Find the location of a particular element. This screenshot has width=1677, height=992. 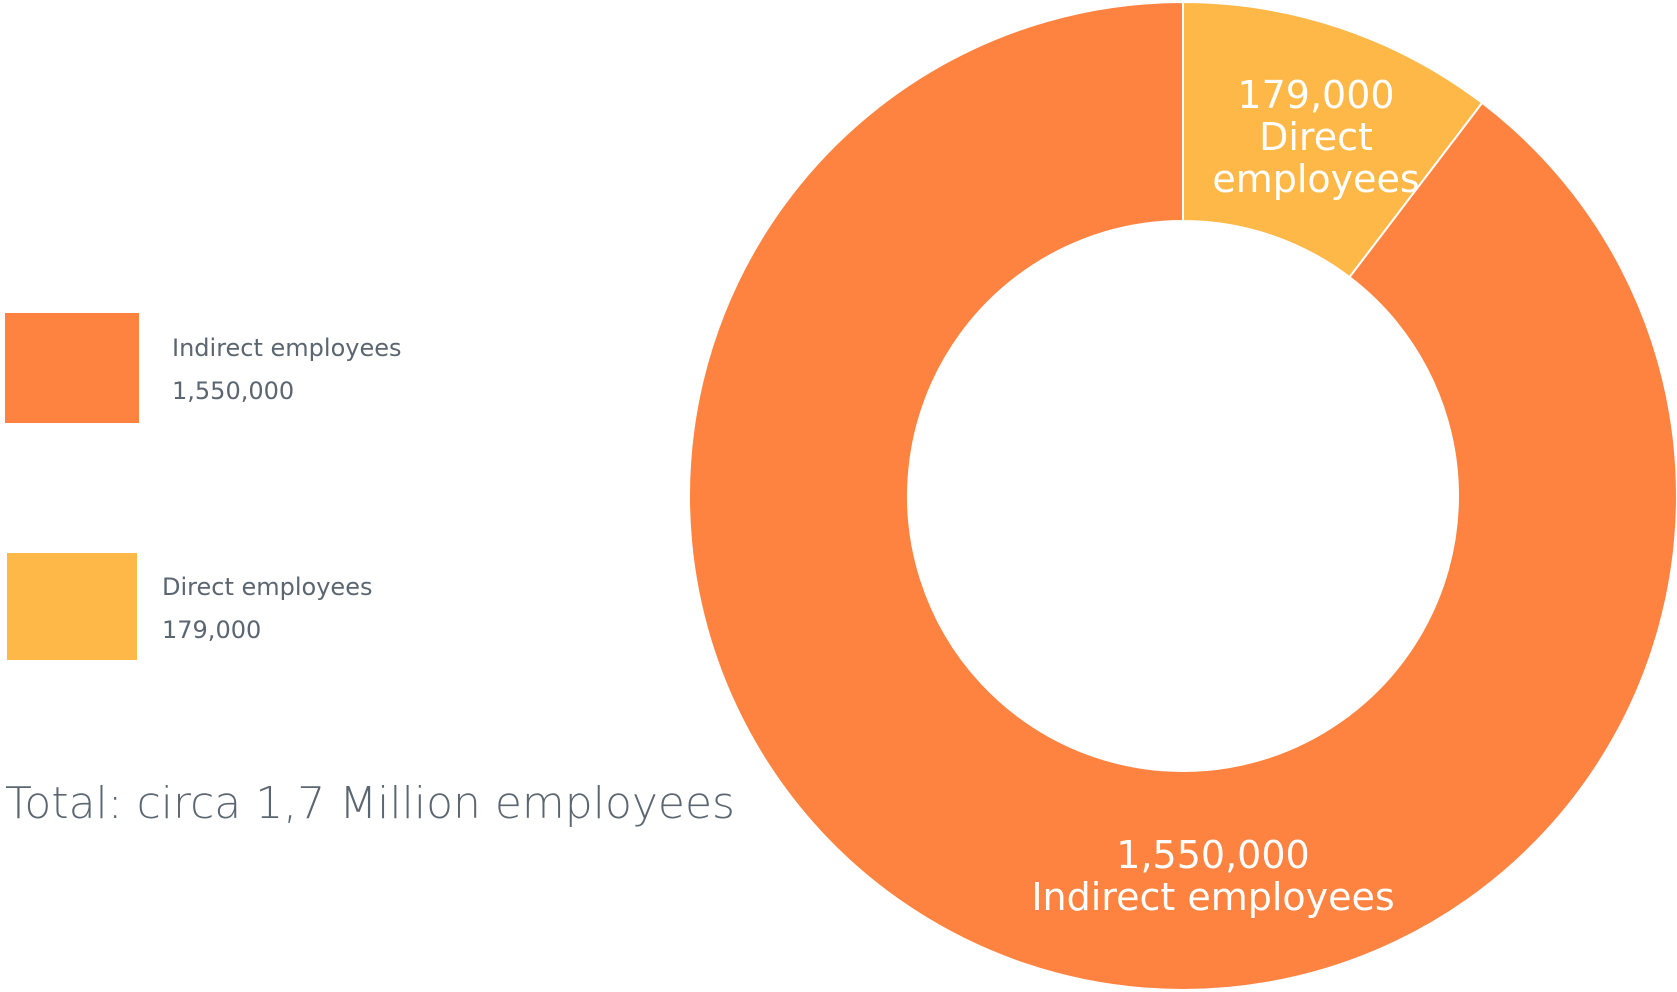

total-text: Total: circa 1,7 Million employees is located at coordinates (370, 803).